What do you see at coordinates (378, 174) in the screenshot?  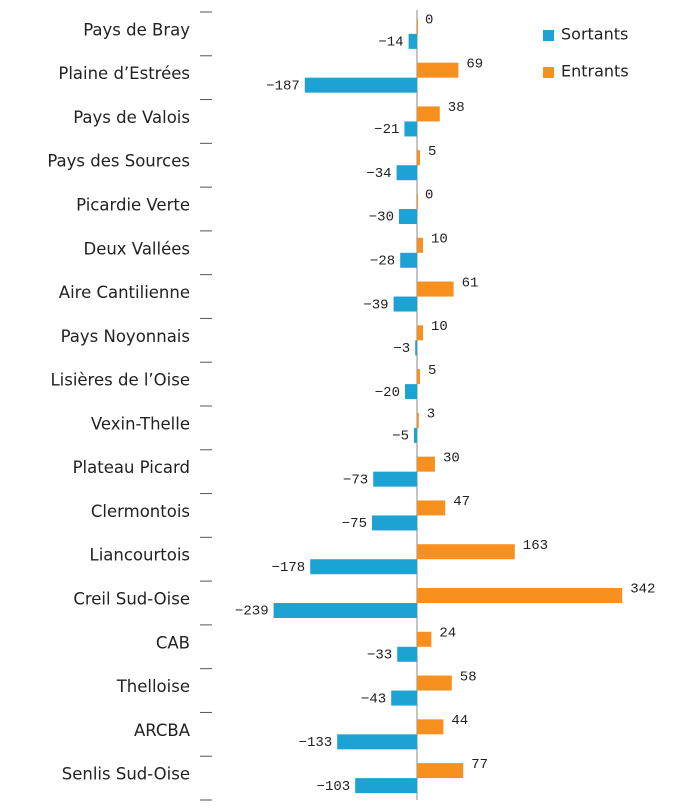 I see `value-label: −34` at bounding box center [378, 174].